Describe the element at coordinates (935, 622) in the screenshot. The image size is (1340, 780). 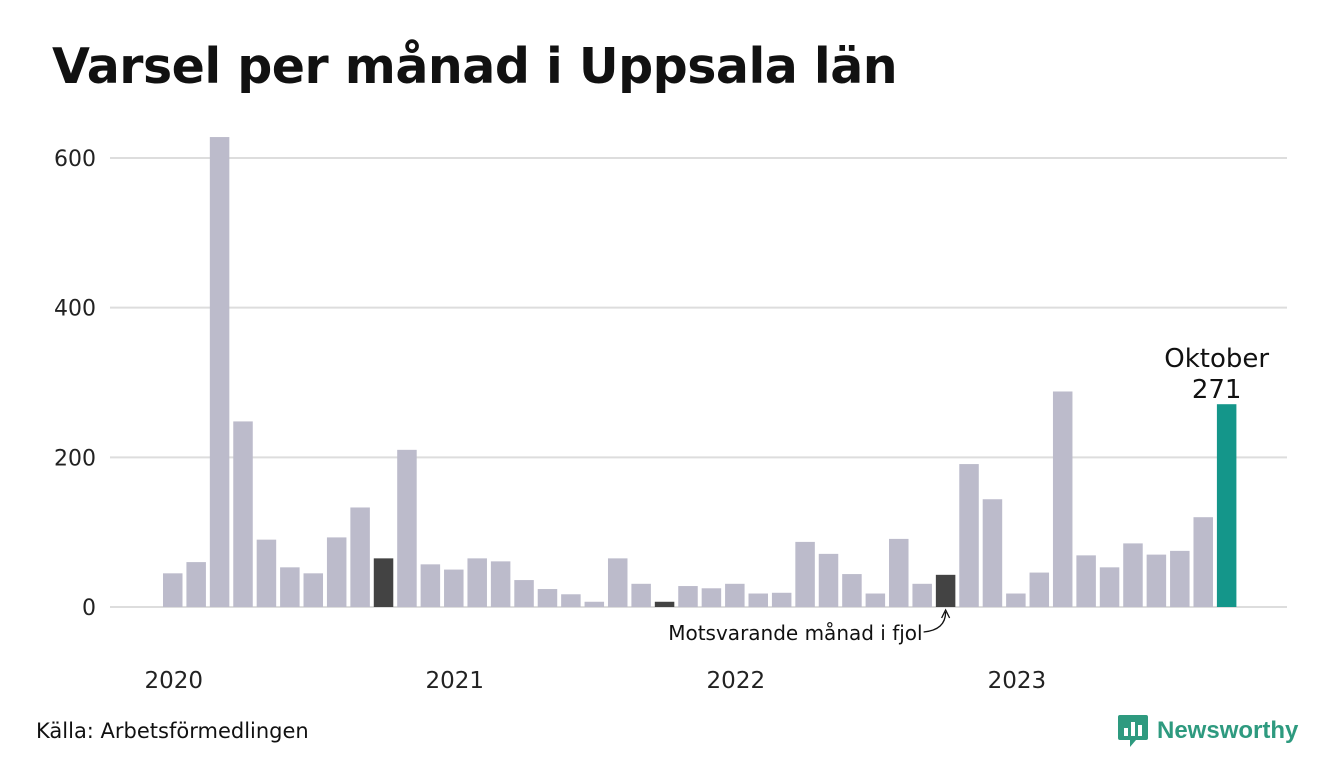
I see `annotation-arrow` at that location.